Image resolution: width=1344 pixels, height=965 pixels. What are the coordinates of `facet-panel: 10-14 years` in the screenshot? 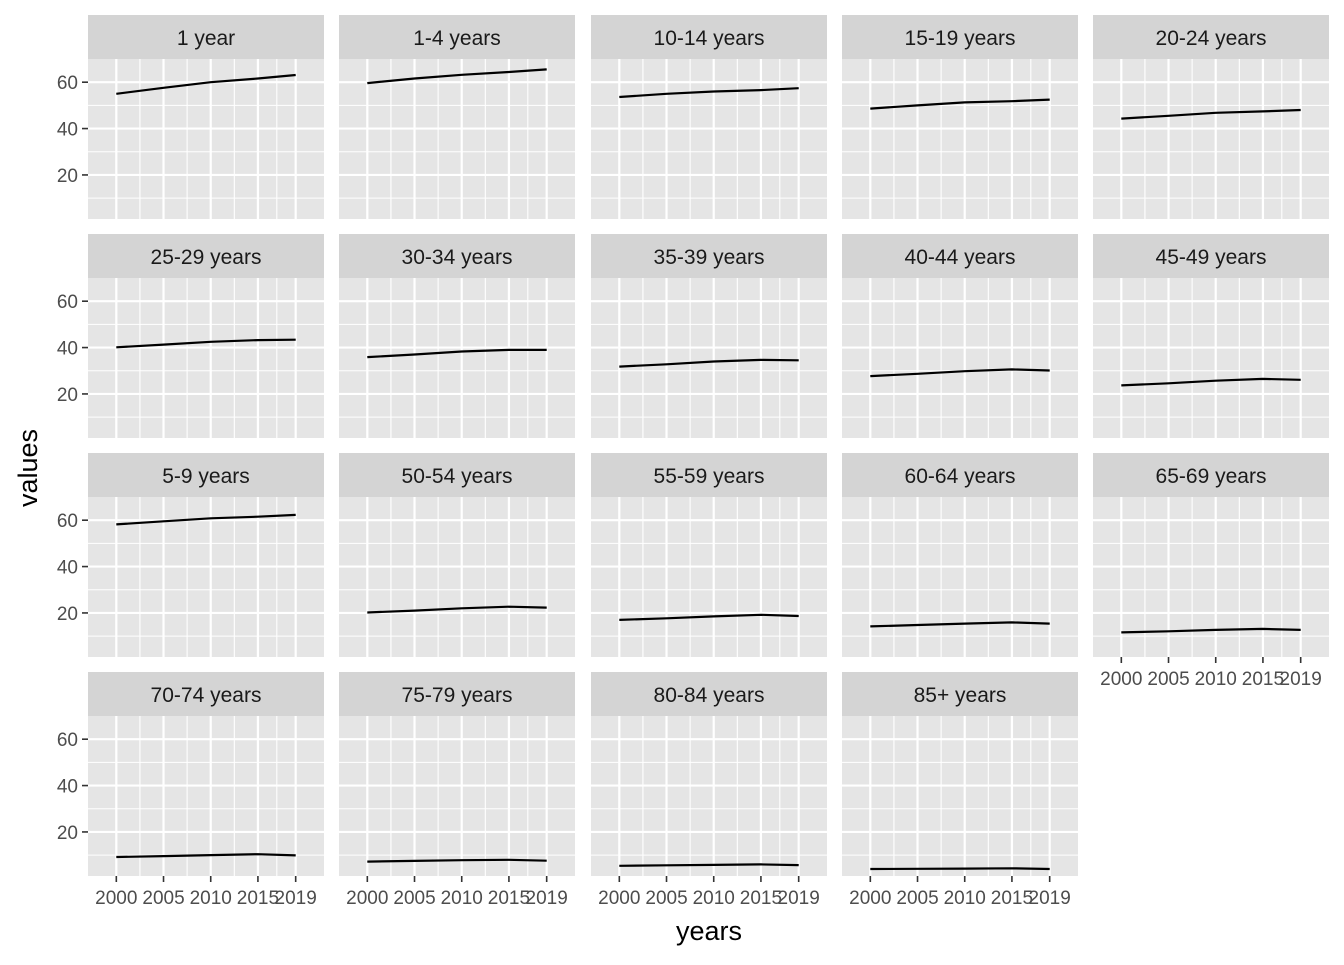 It's located at (709, 117).